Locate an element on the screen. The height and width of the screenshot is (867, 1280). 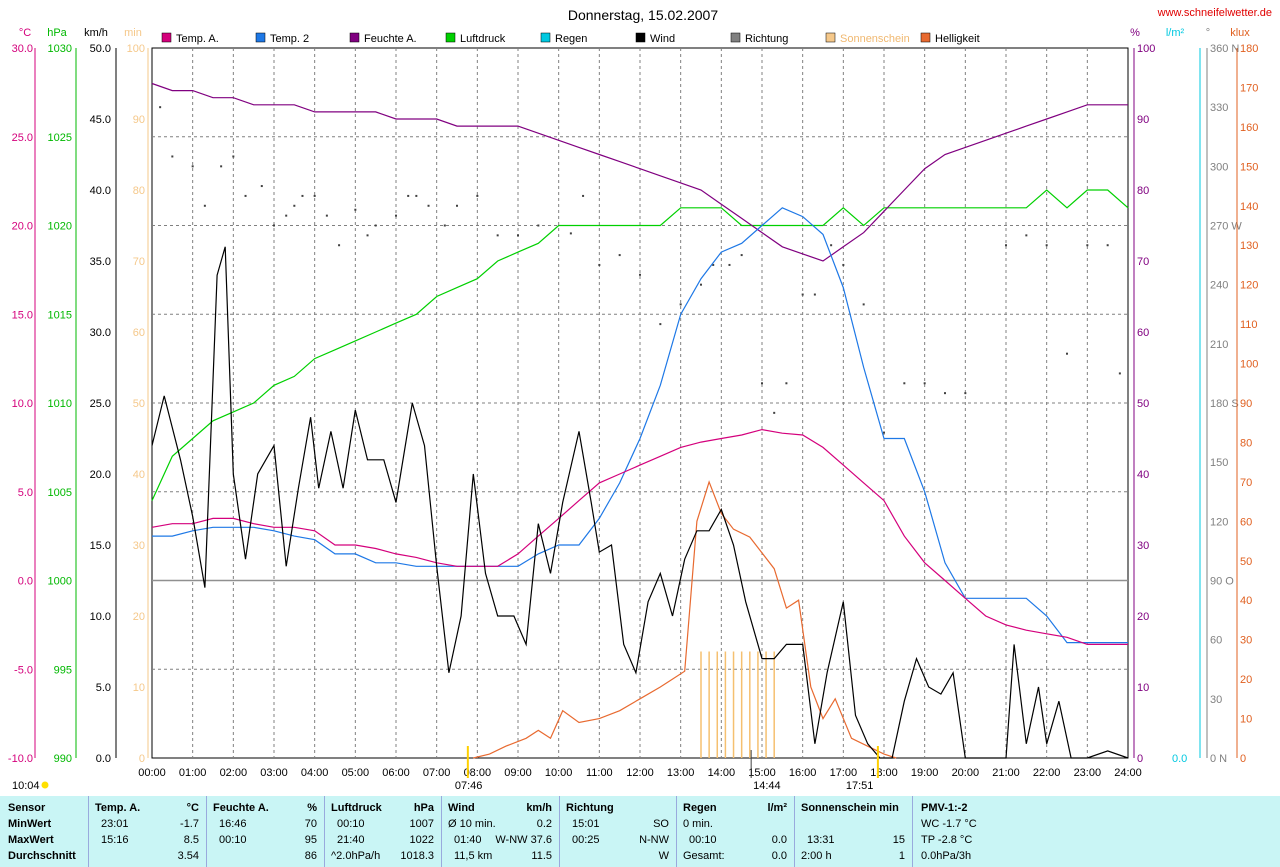
axis-tick-label: -5.0 is located at coordinates (23, 670).